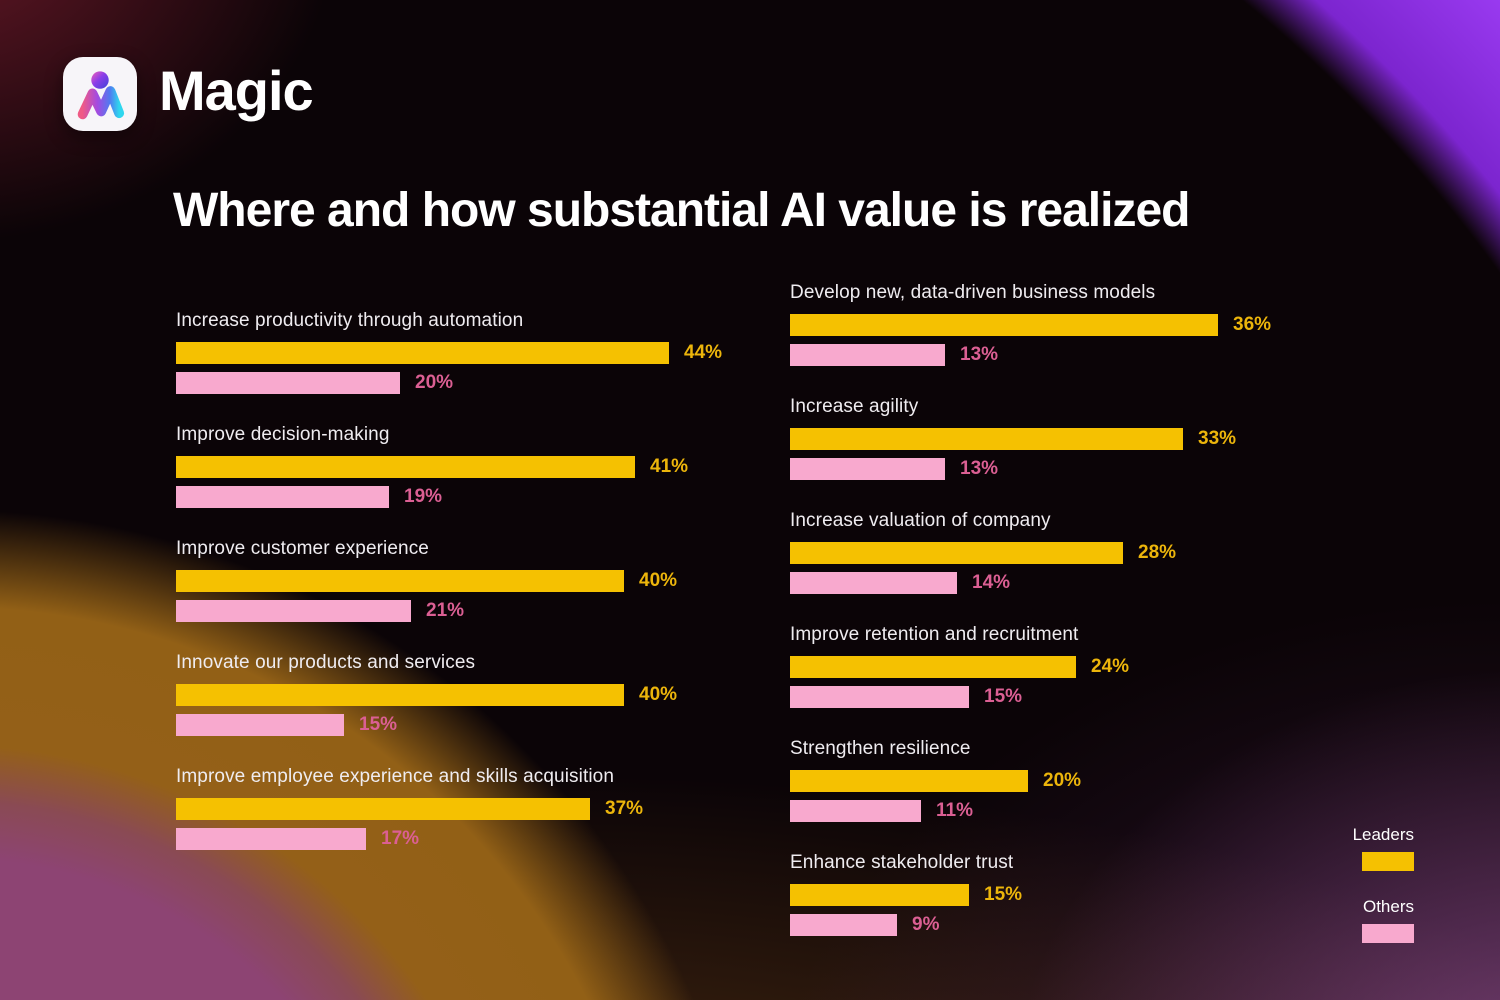  I want to click on group-label: Increase productivity through automation, so click(350, 320).